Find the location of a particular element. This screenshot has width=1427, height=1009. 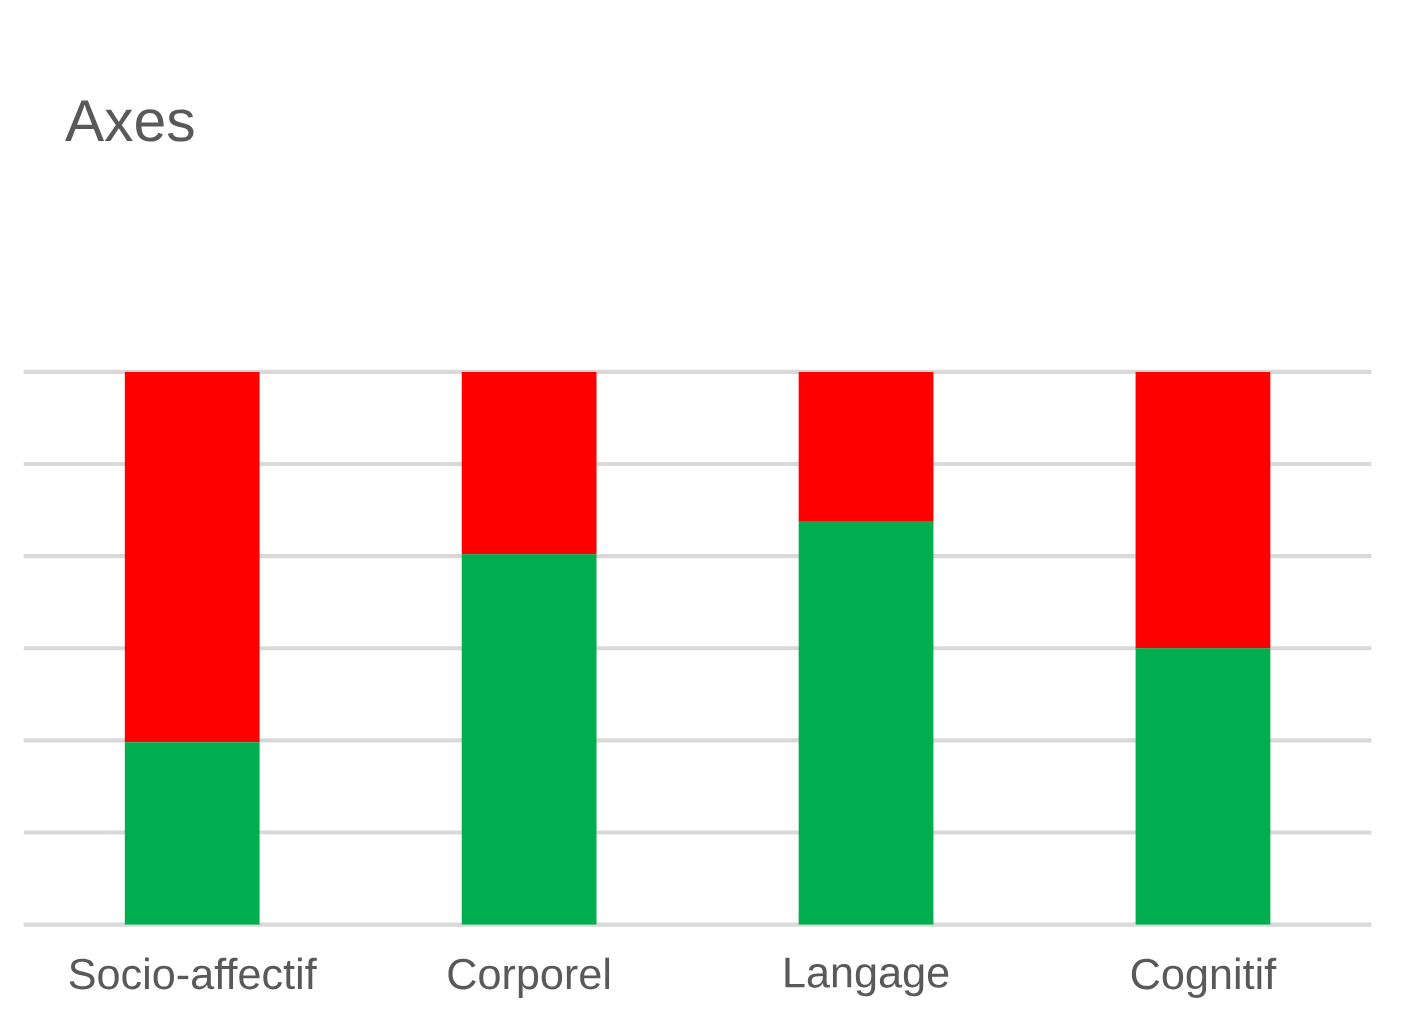

x-tick-label: Socio-affectif is located at coordinates (193, 973).